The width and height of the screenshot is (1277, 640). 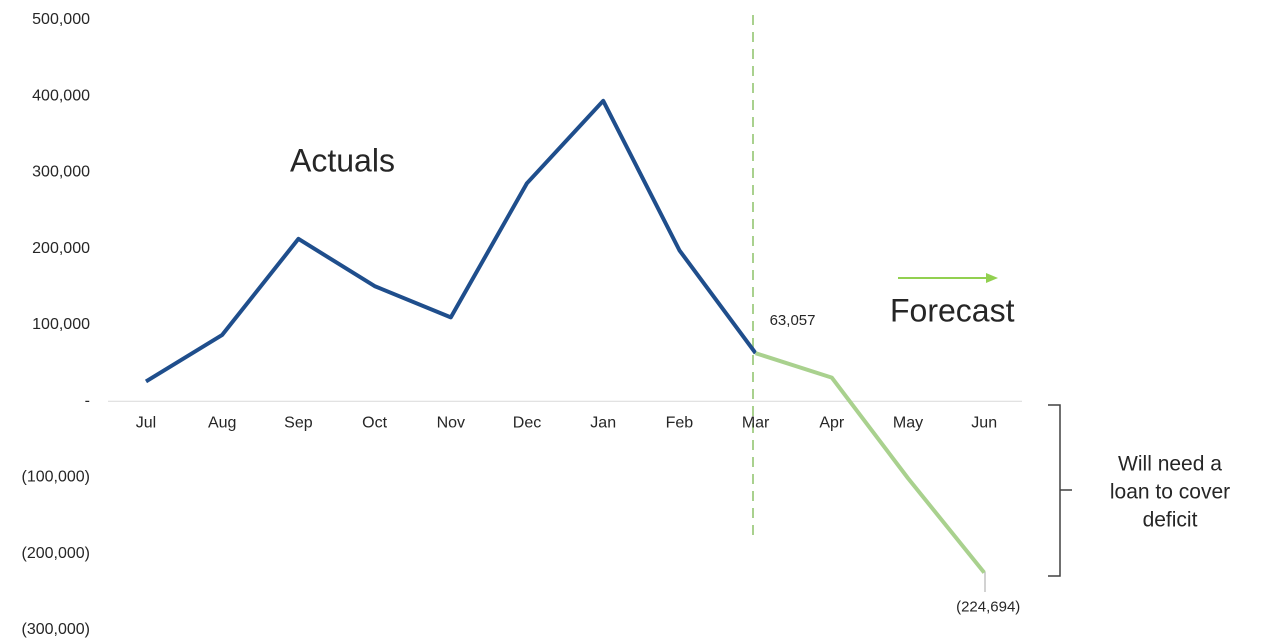 I want to click on x-tick-label: Oct, so click(x=374, y=422).